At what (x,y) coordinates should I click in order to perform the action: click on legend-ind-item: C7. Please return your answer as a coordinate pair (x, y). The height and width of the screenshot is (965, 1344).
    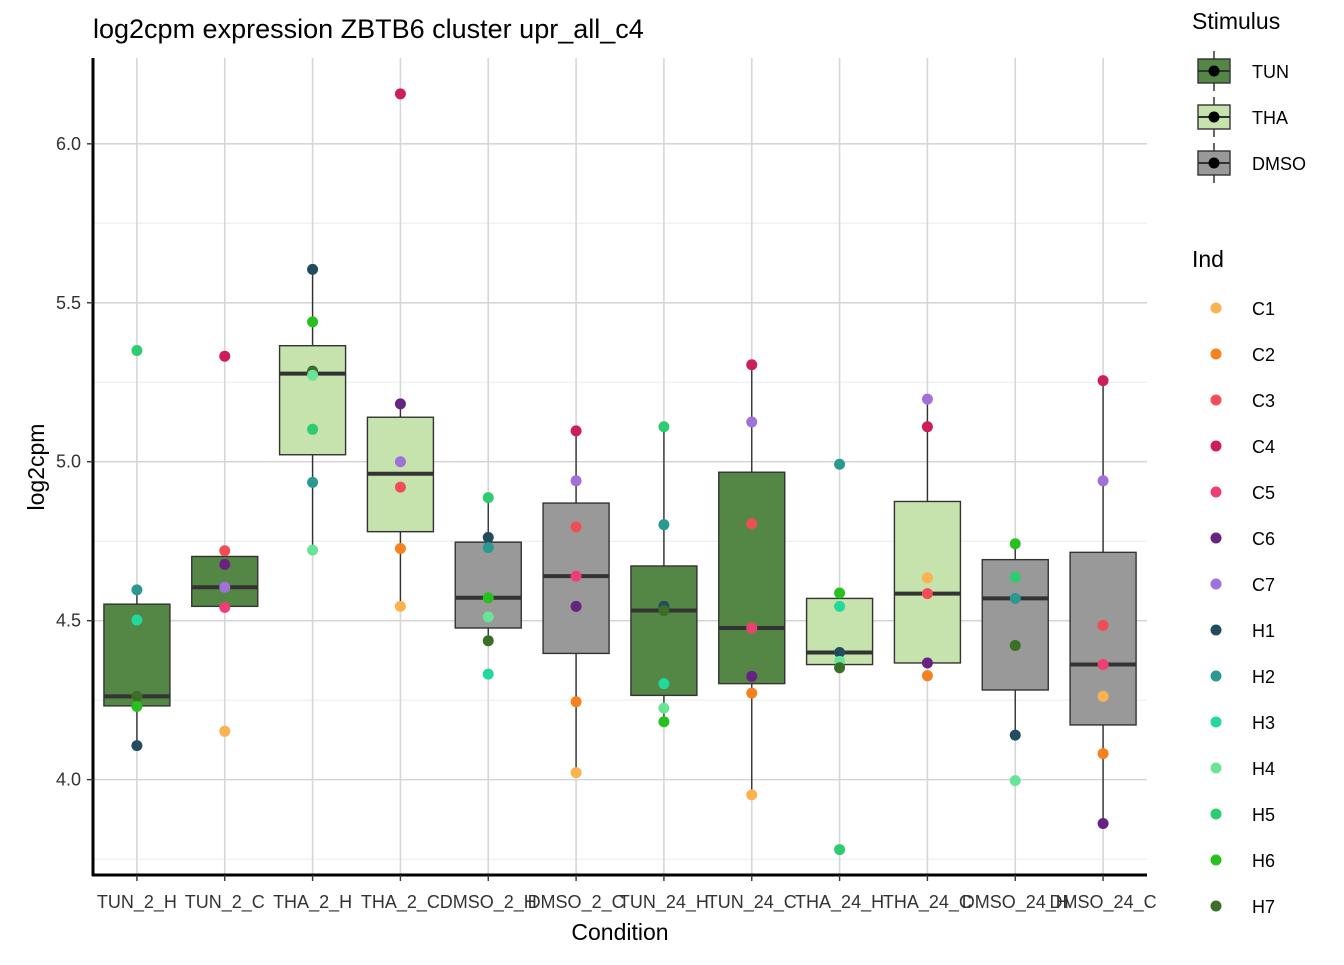
    Looking at the image, I should click on (1242, 585).